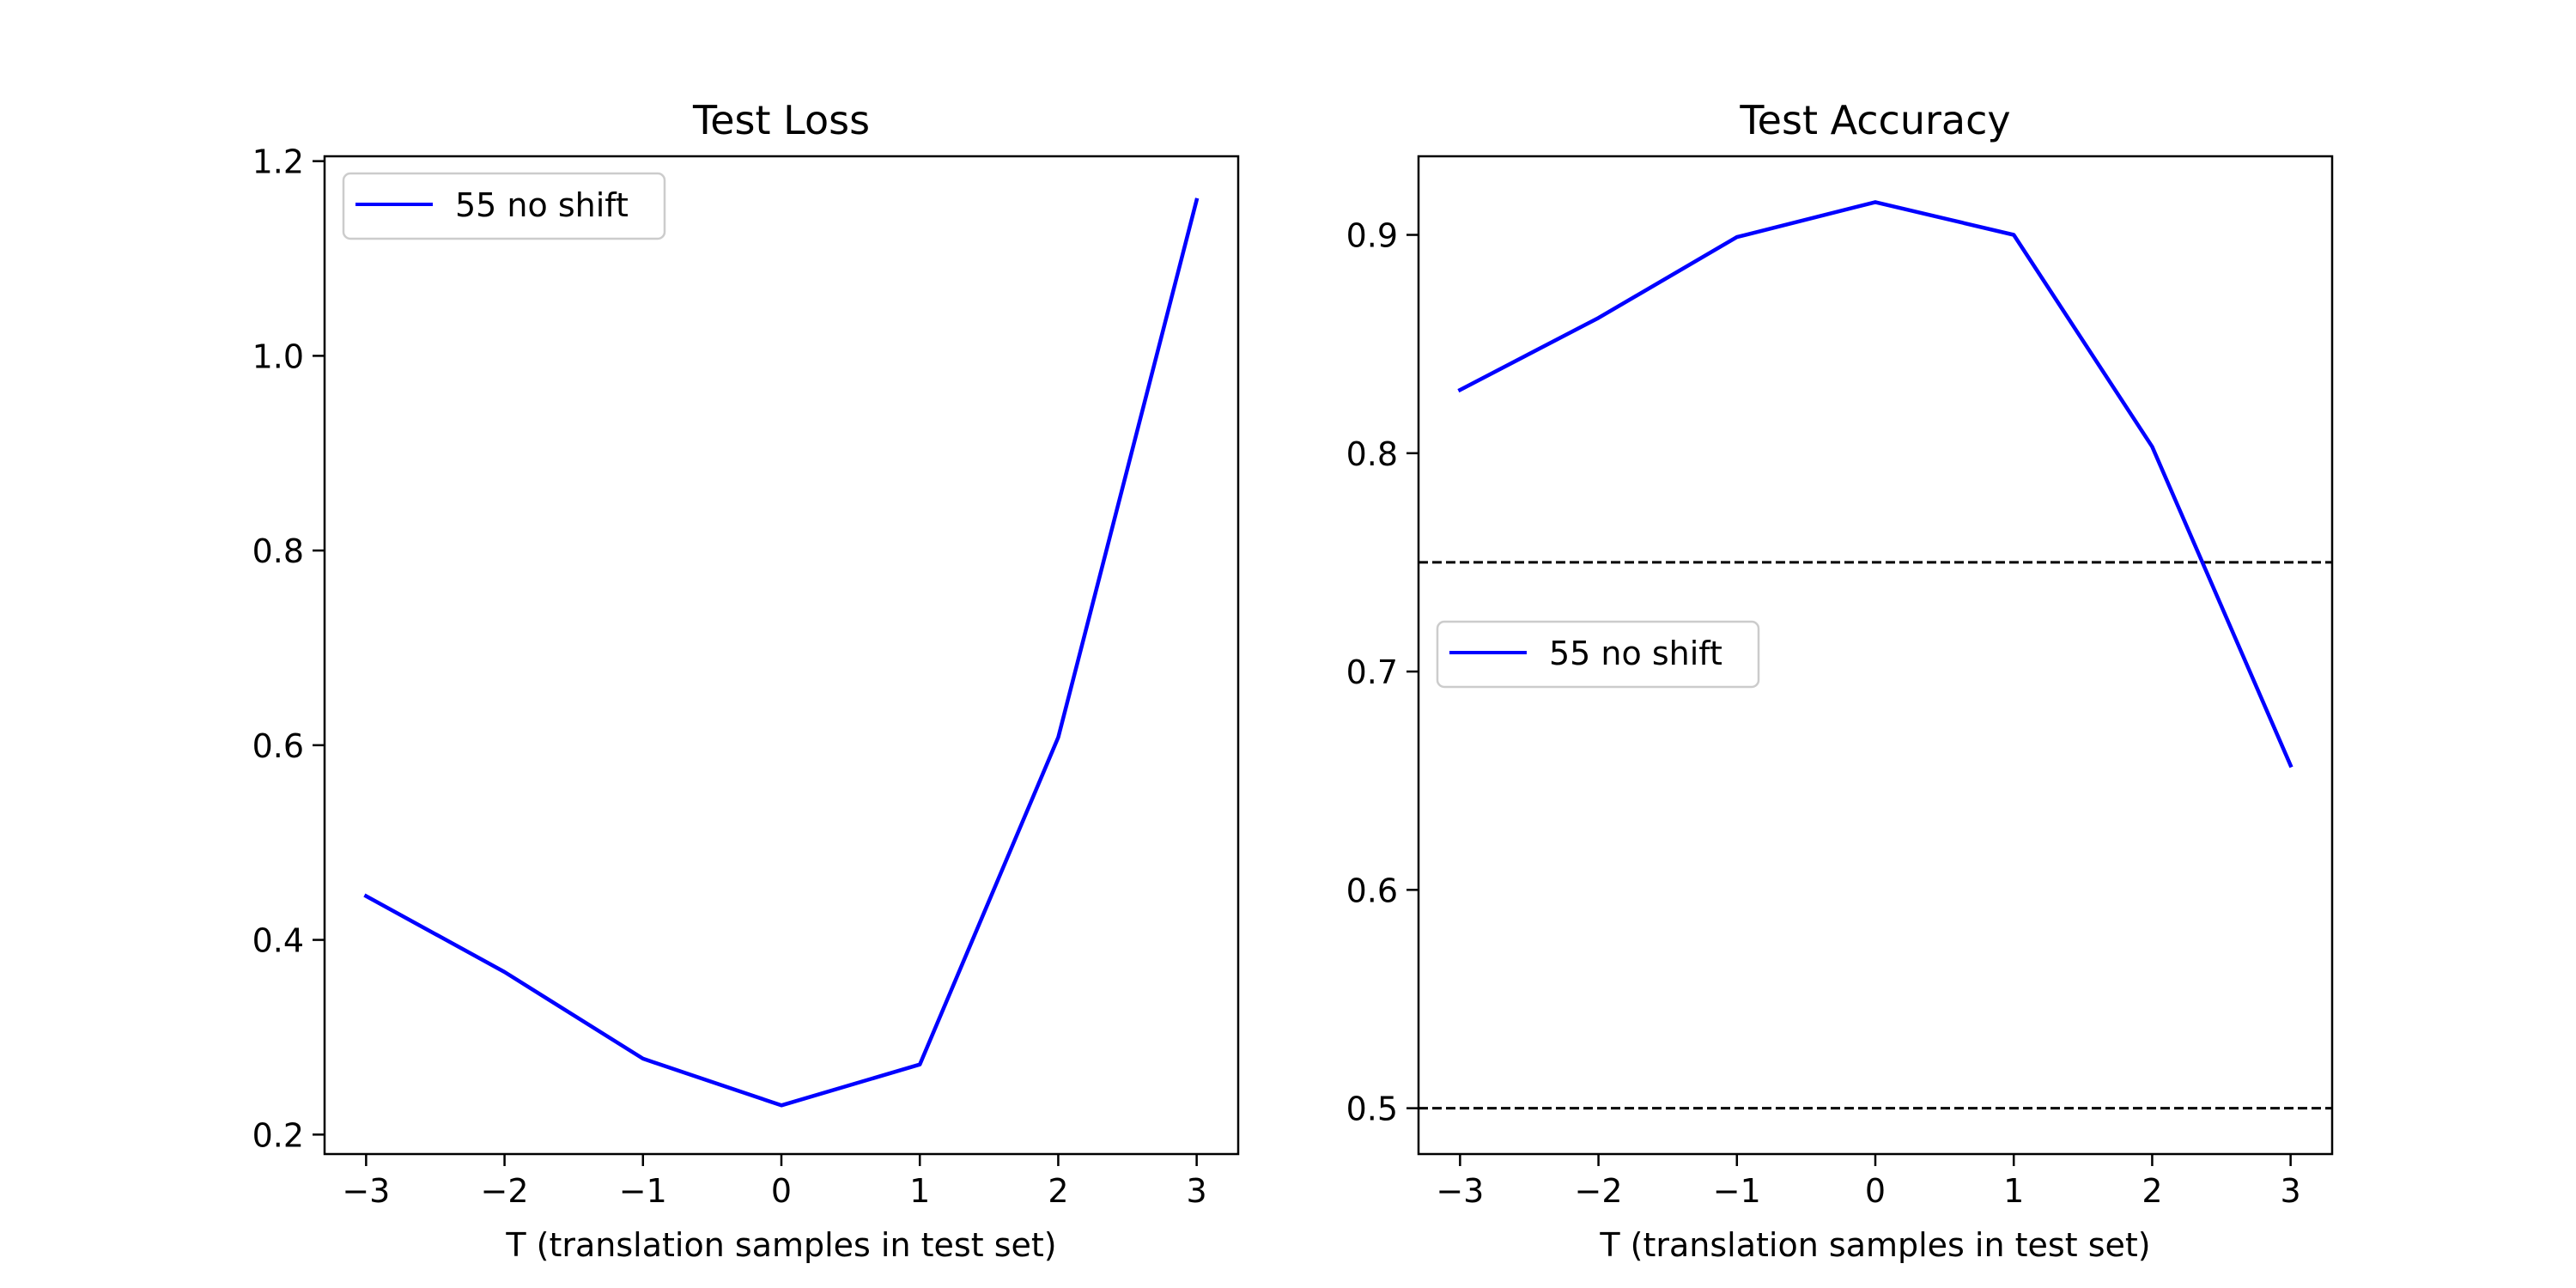  Describe the element at coordinates (1372, 672) in the screenshot. I see `test-accuracy-y-tick-label: 0.7` at that location.